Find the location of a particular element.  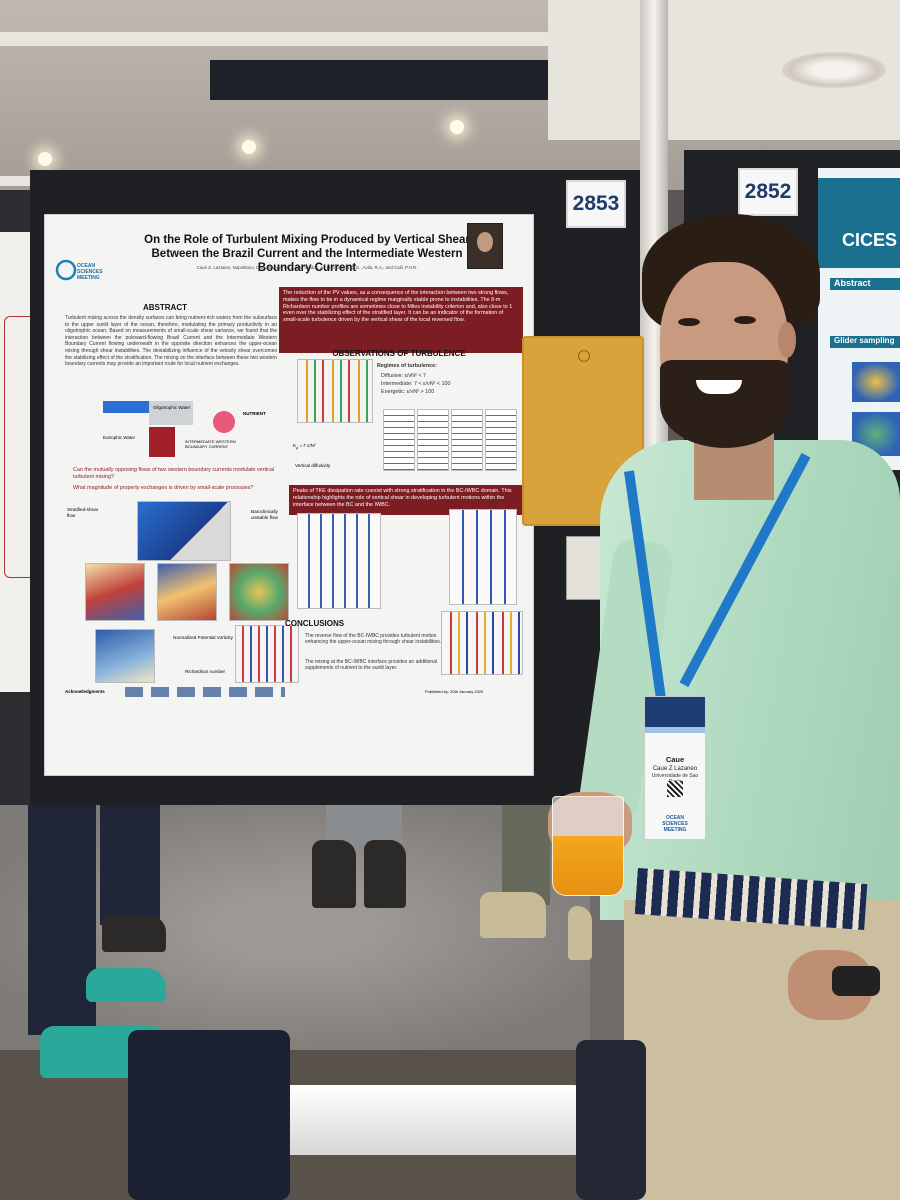

person-beard is located at coordinates (725, 404).